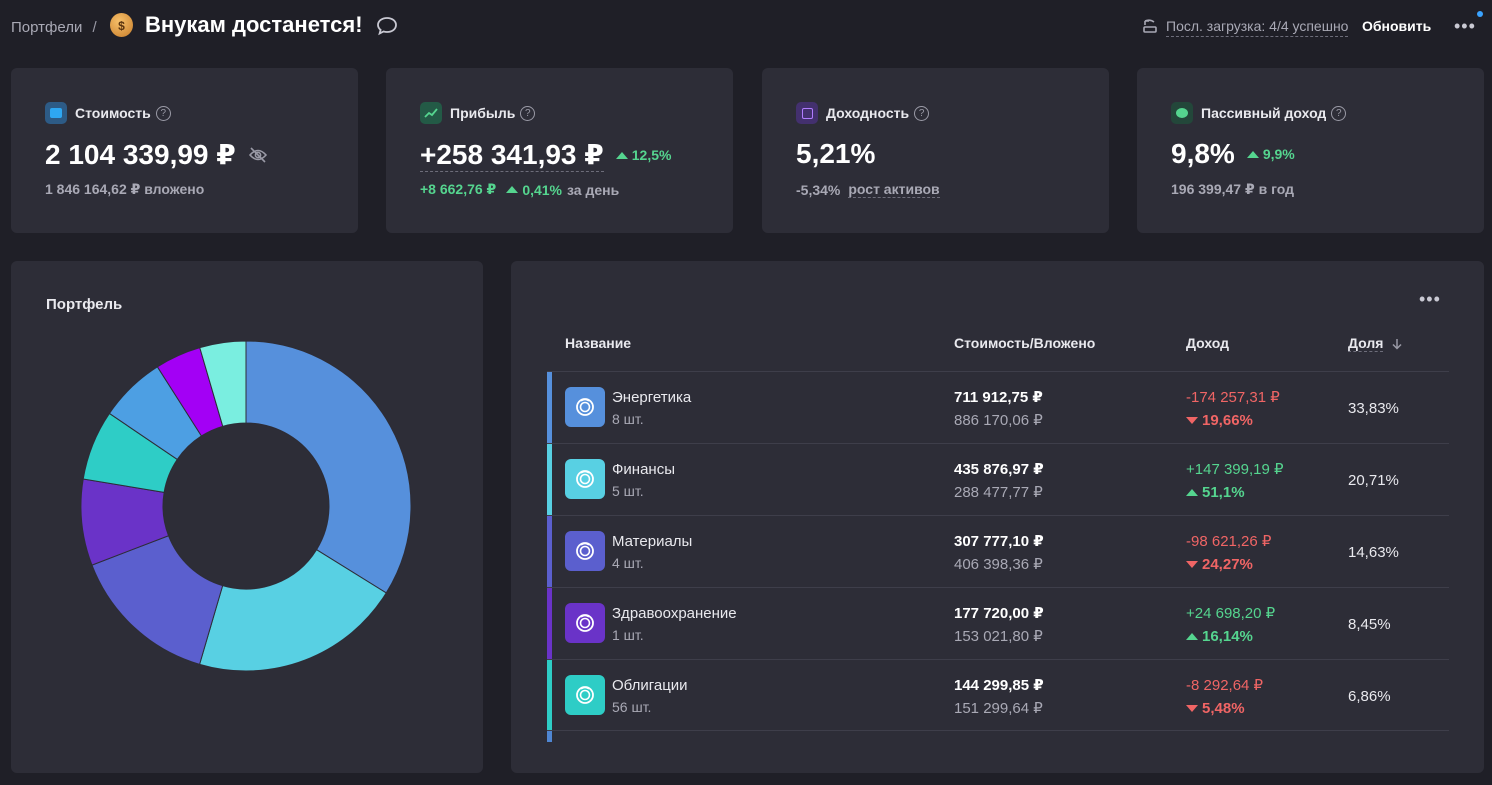 The height and width of the screenshot is (785, 1492). I want to click on row-invested: 406 398,36 ₽, so click(998, 564).